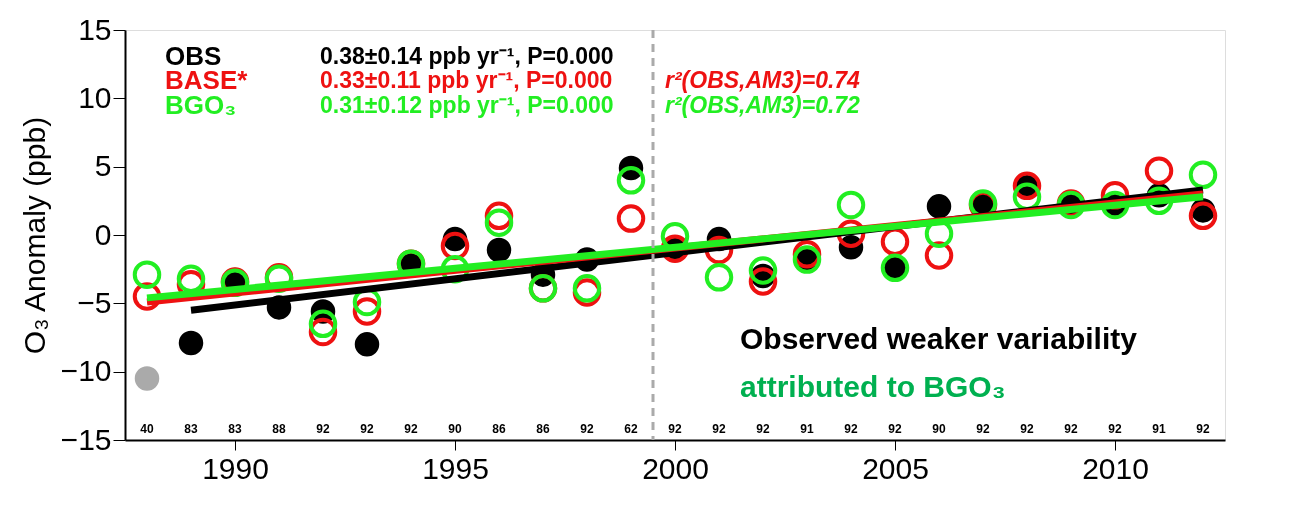 The height and width of the screenshot is (514, 1308). I want to click on y-tick-label: 10, so click(95, 97).